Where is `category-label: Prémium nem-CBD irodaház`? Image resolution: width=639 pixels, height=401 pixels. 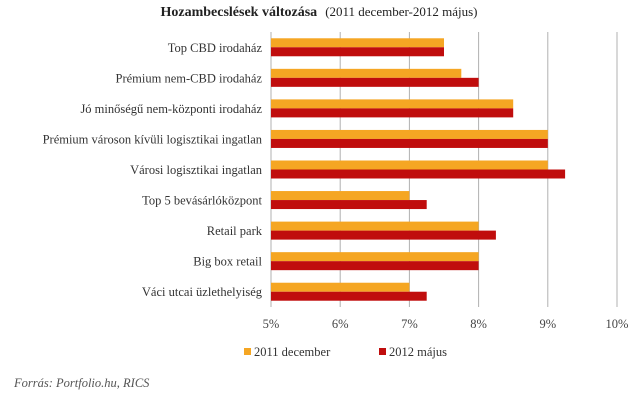 category-label: Prémium nem-CBD irodaház is located at coordinates (189, 78).